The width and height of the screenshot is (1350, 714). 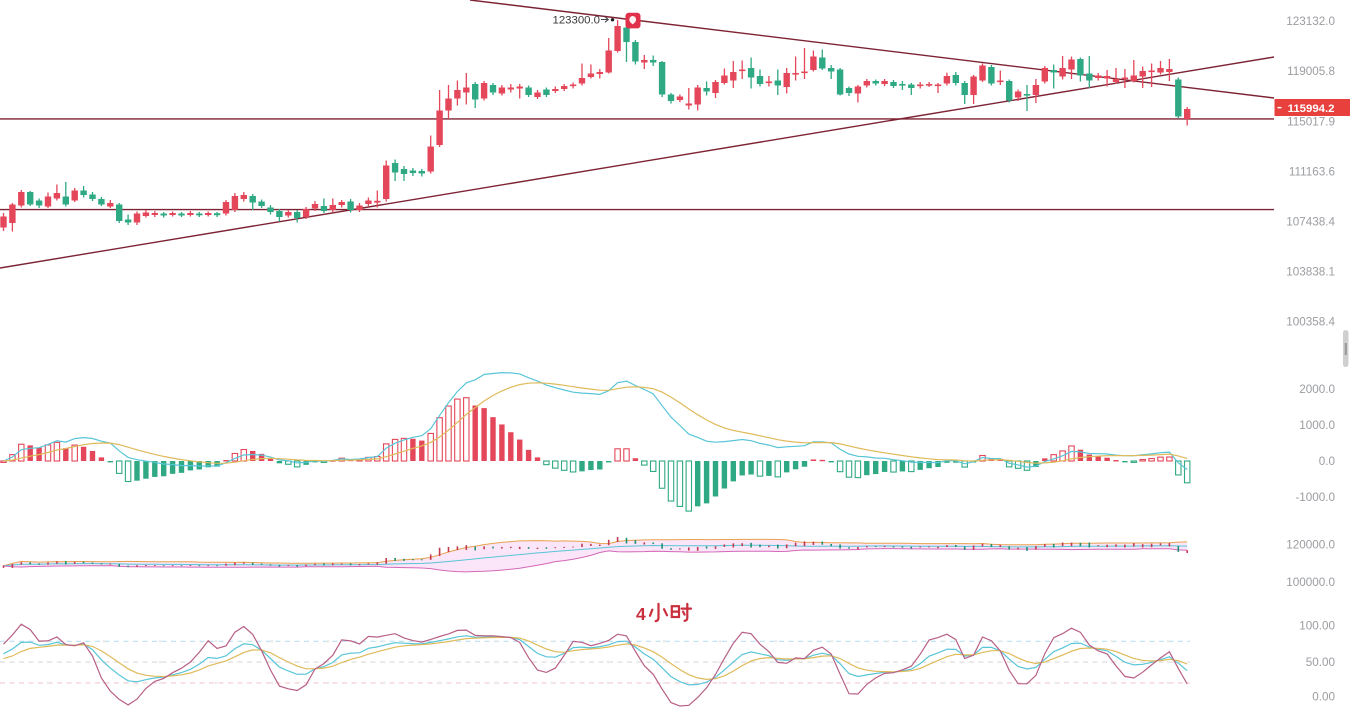 What do you see at coordinates (641, 614) in the screenshot?
I see `svg-text: 4` at bounding box center [641, 614].